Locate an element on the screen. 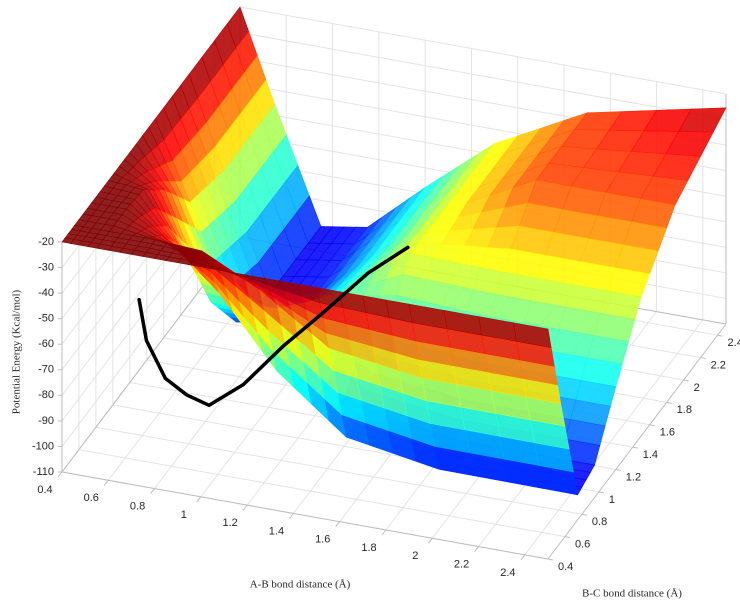 This screenshot has height=600, width=740. x-tick-label: 1 is located at coordinates (184, 515).